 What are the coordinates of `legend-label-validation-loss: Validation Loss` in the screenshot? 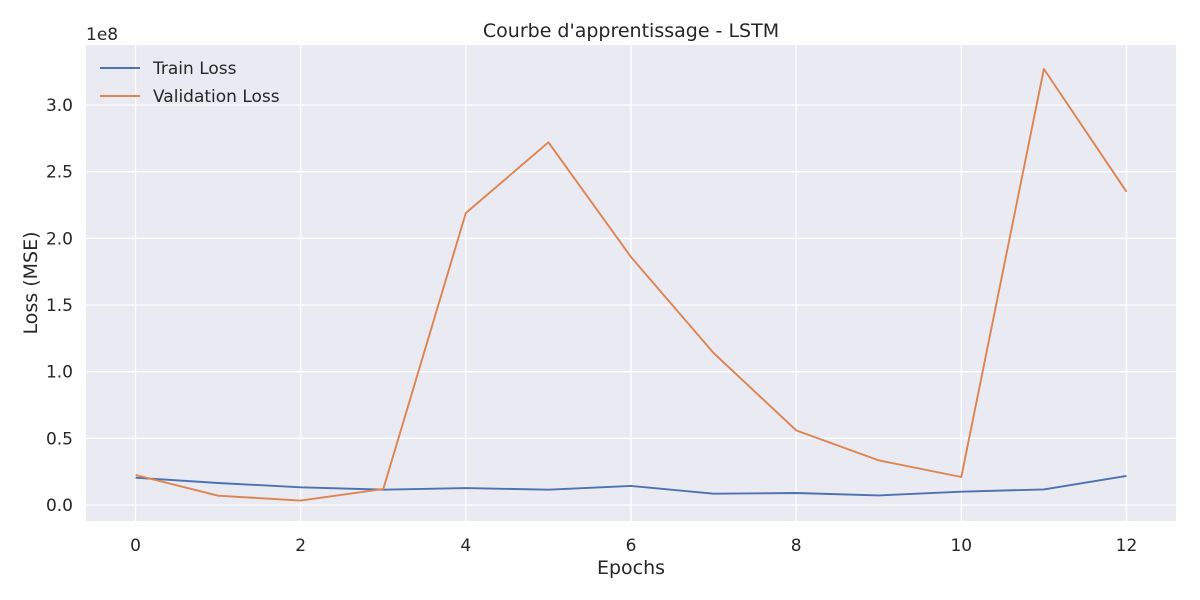 It's located at (216, 97).